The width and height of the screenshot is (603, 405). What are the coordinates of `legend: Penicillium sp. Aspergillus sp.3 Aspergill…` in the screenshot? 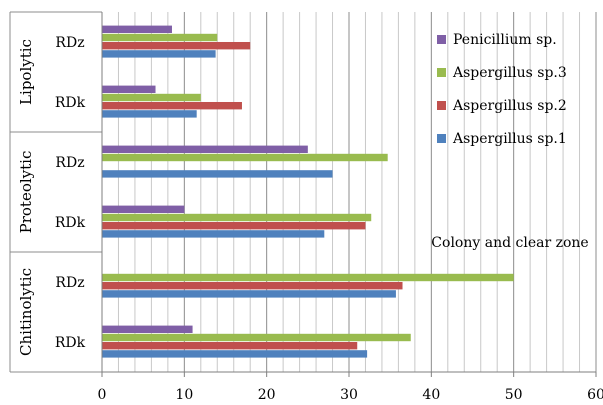 It's located at (502, 89).